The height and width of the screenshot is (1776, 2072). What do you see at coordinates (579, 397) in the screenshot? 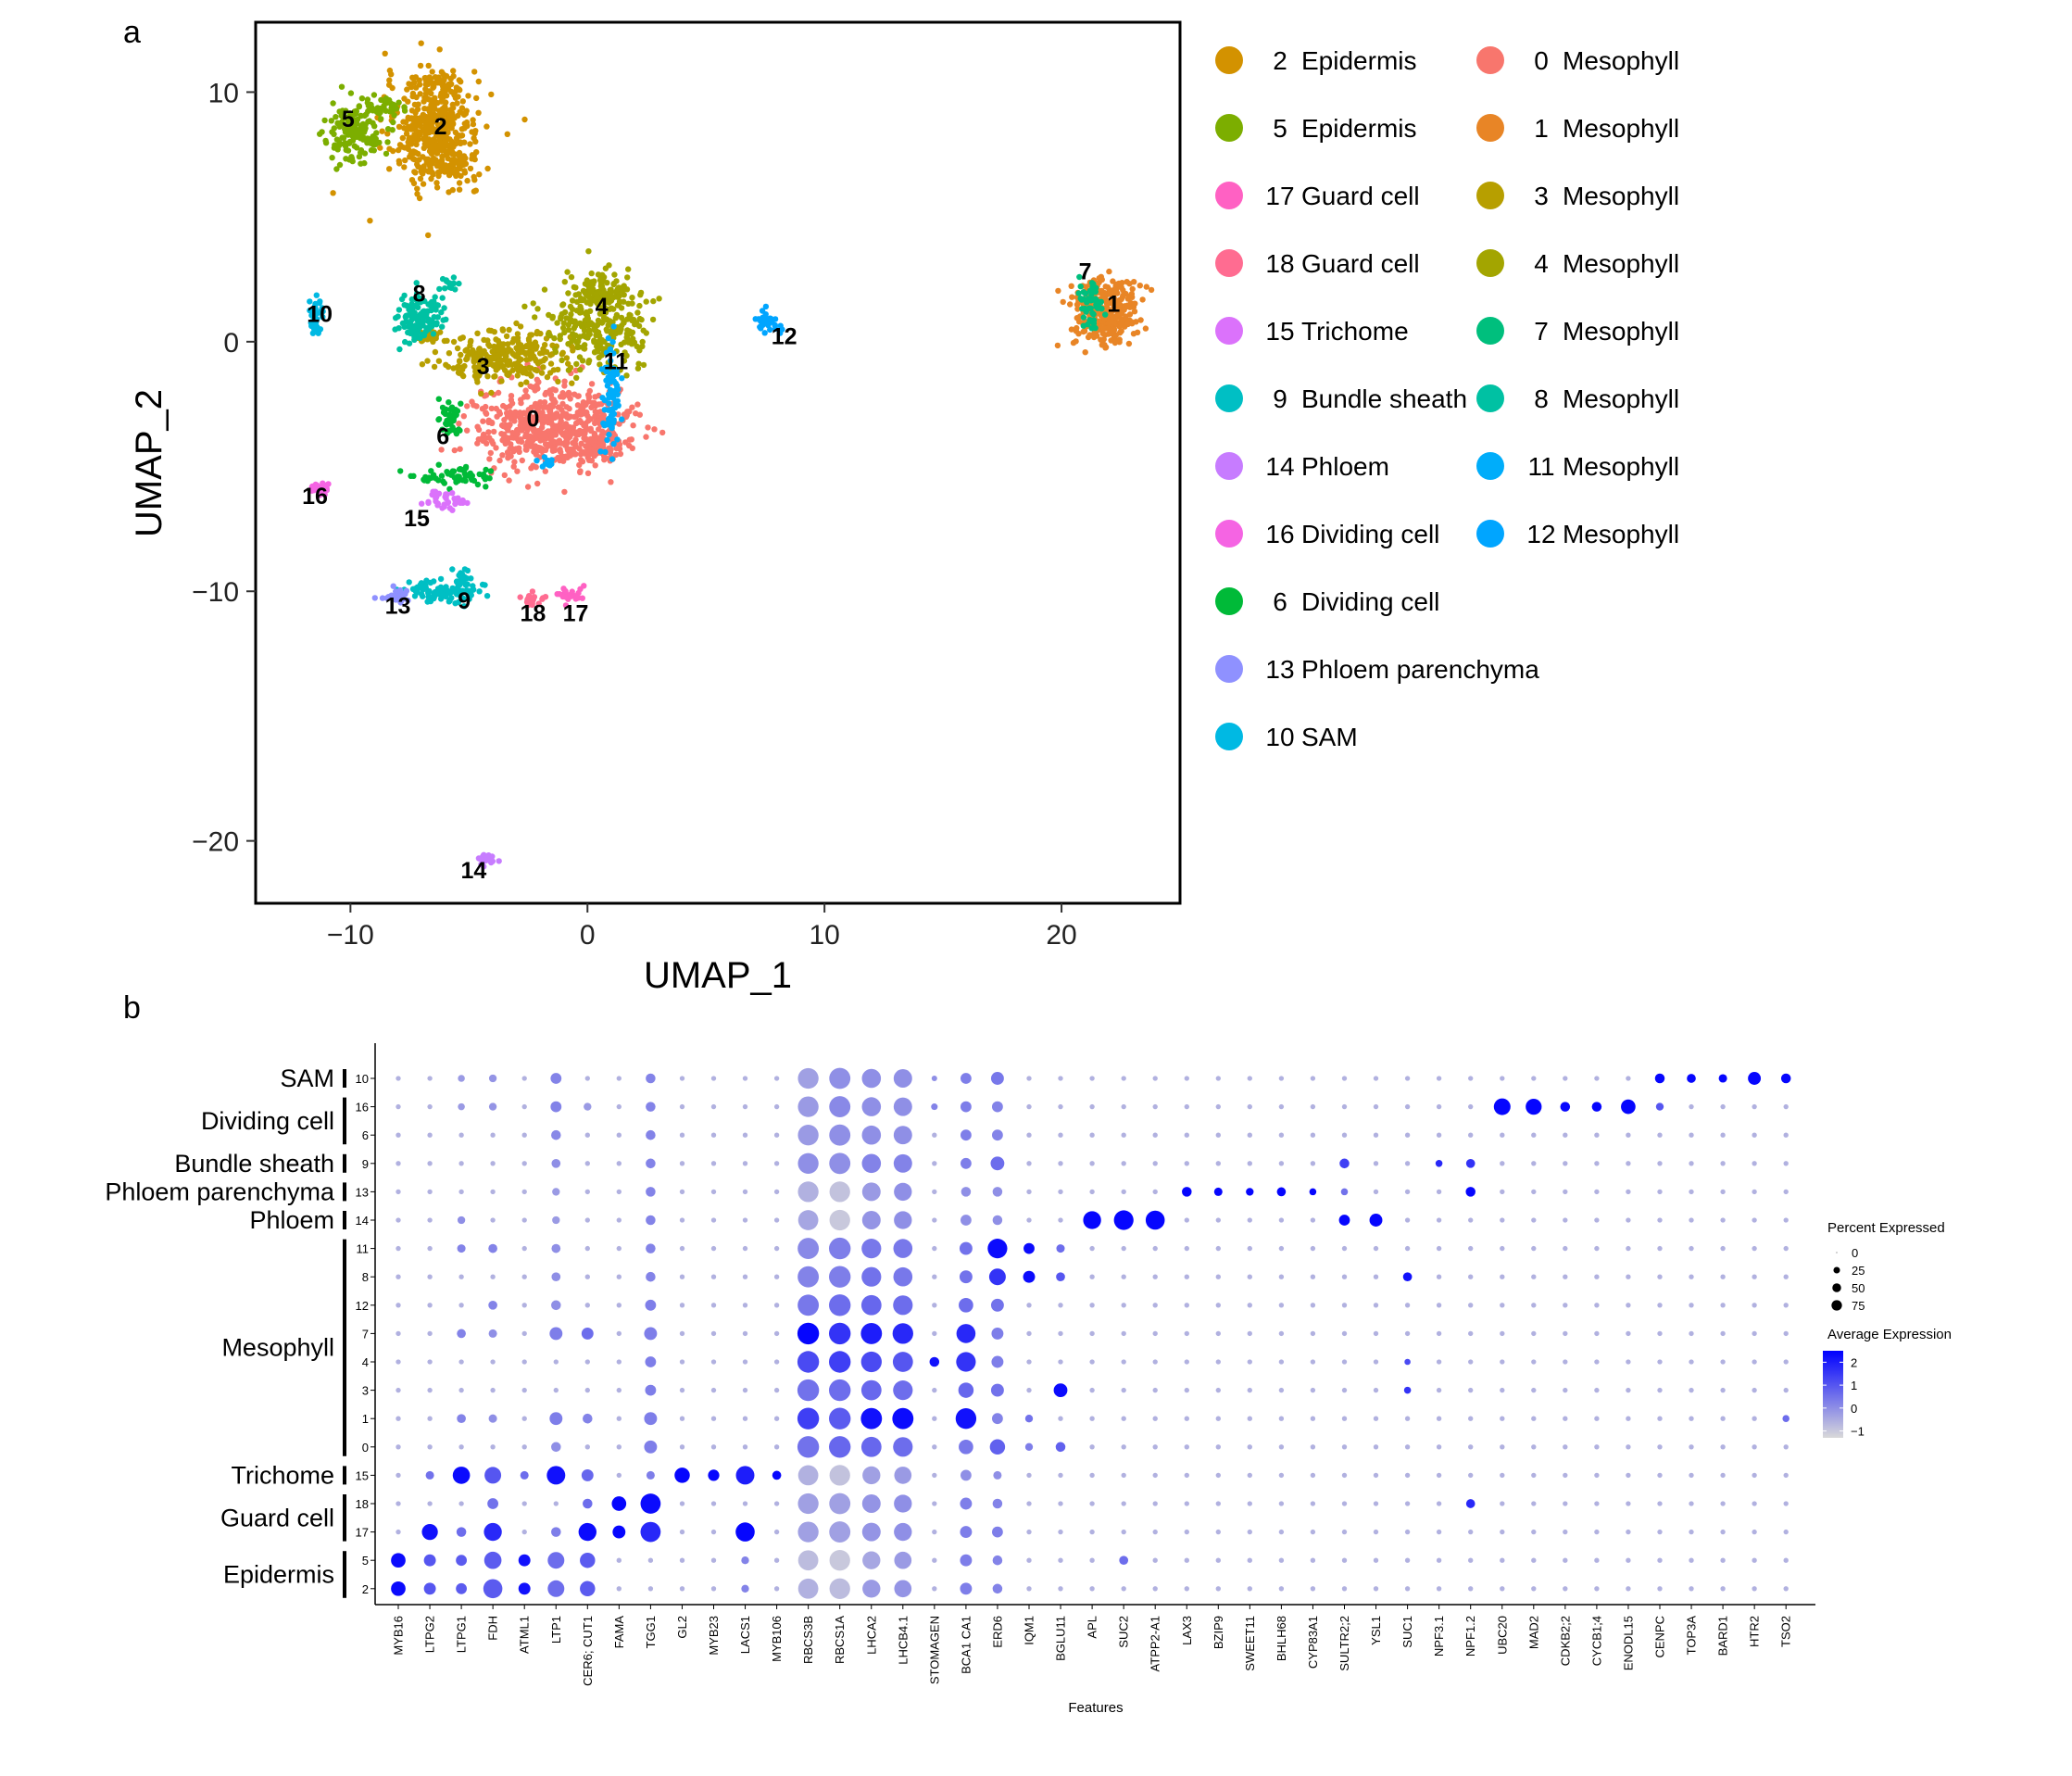
I see `cluster-11-points` at bounding box center [579, 397].